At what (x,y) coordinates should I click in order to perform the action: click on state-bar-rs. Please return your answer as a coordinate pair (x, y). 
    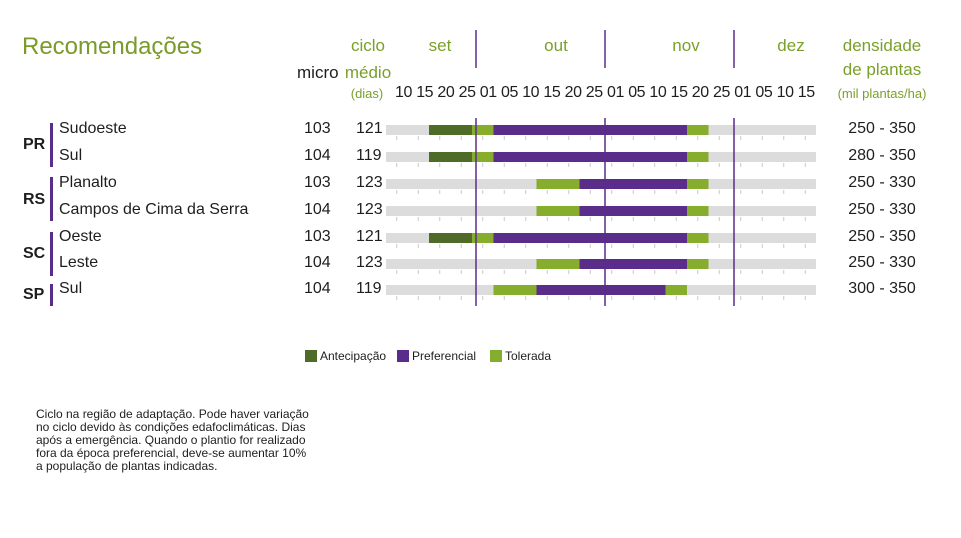
    Looking at the image, I should click on (51, 199).